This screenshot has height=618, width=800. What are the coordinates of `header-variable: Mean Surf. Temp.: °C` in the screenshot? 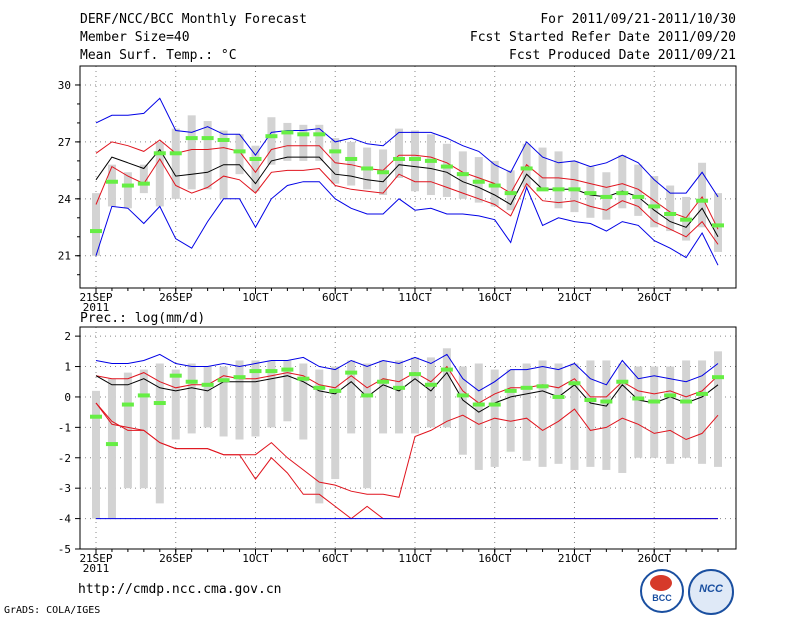 It's located at (158, 55).